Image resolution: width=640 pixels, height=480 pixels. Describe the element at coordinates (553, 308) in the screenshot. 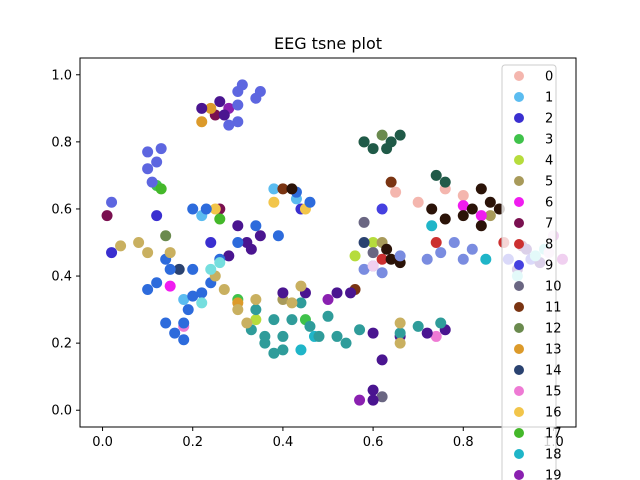

I see `legend-label: 11` at that location.